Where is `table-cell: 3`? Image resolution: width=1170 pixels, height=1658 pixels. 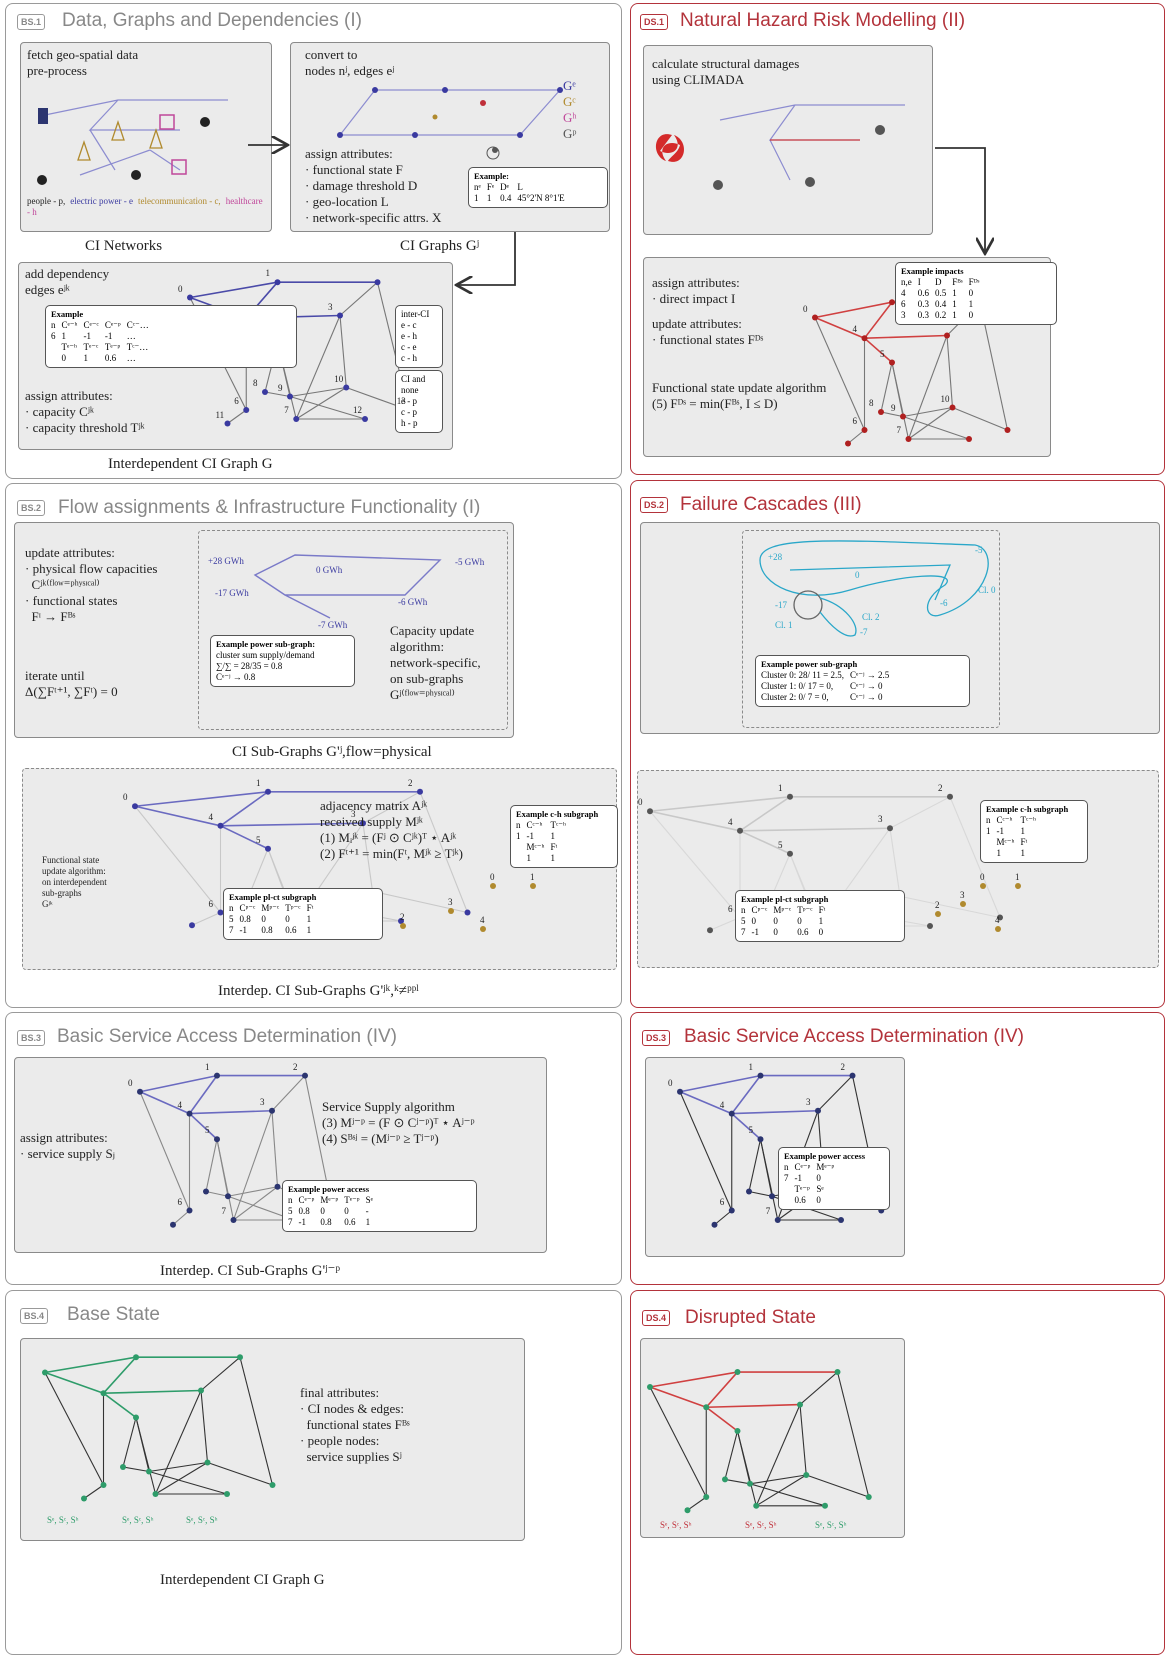 table-cell: 3 is located at coordinates (903, 315).